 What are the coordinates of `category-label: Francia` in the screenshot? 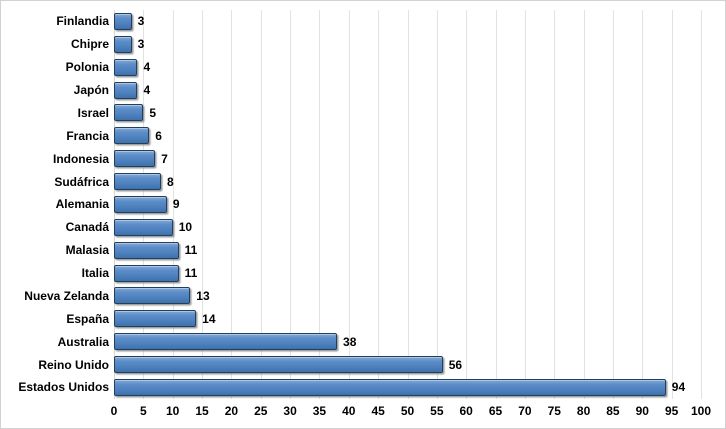 It's located at (87, 135).